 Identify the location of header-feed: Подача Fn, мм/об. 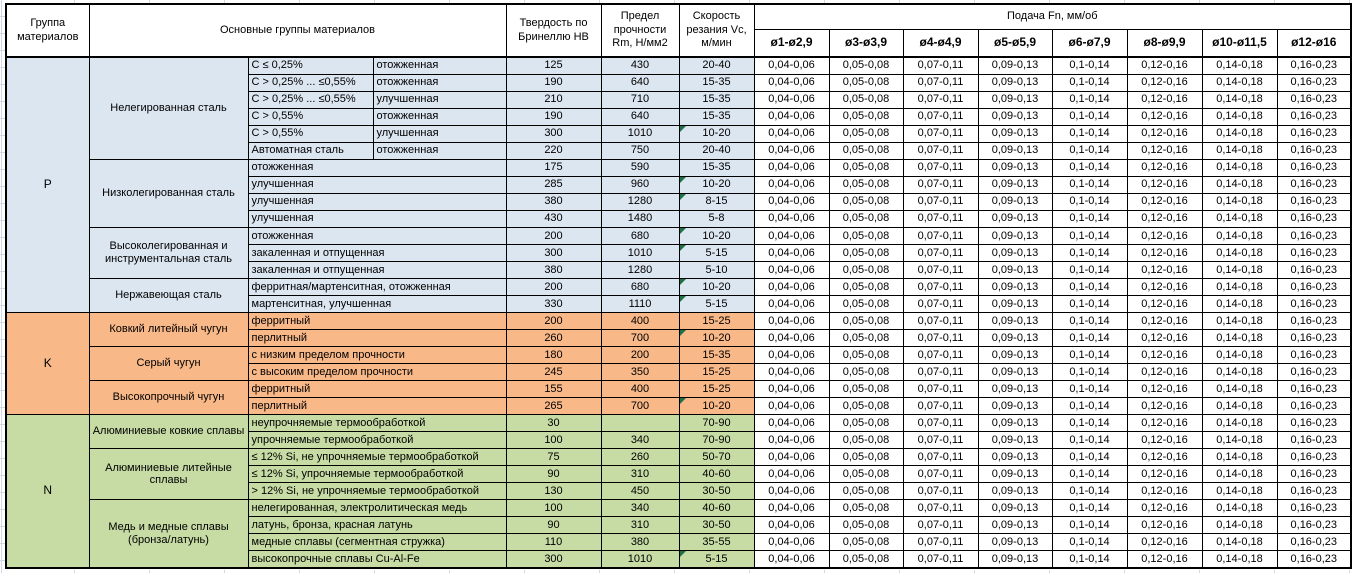
(1052, 16).